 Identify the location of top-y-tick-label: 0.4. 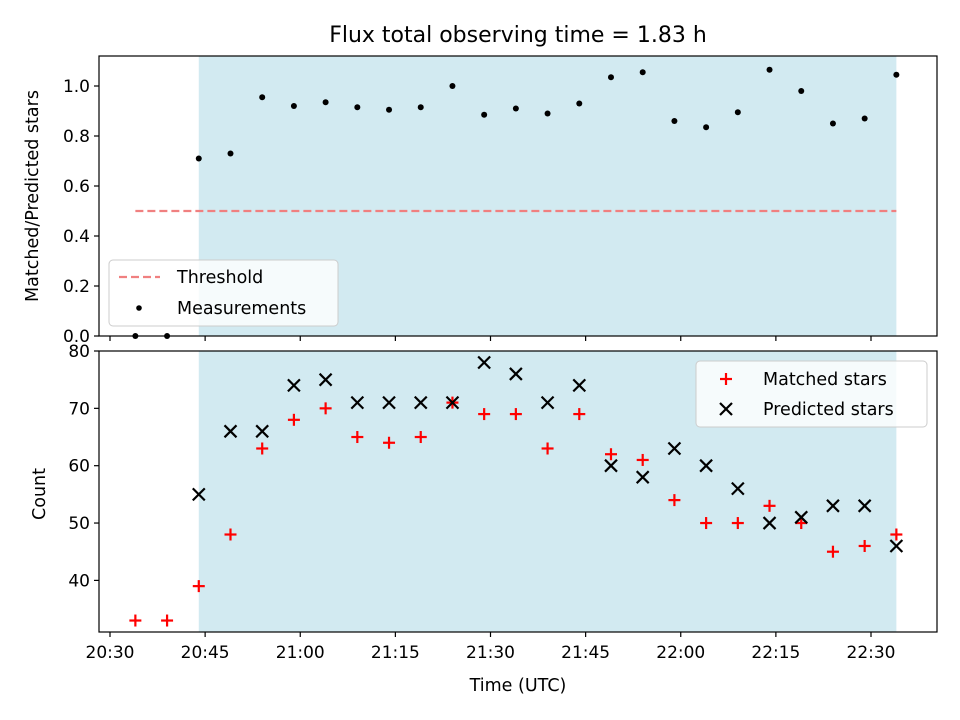
(76, 237).